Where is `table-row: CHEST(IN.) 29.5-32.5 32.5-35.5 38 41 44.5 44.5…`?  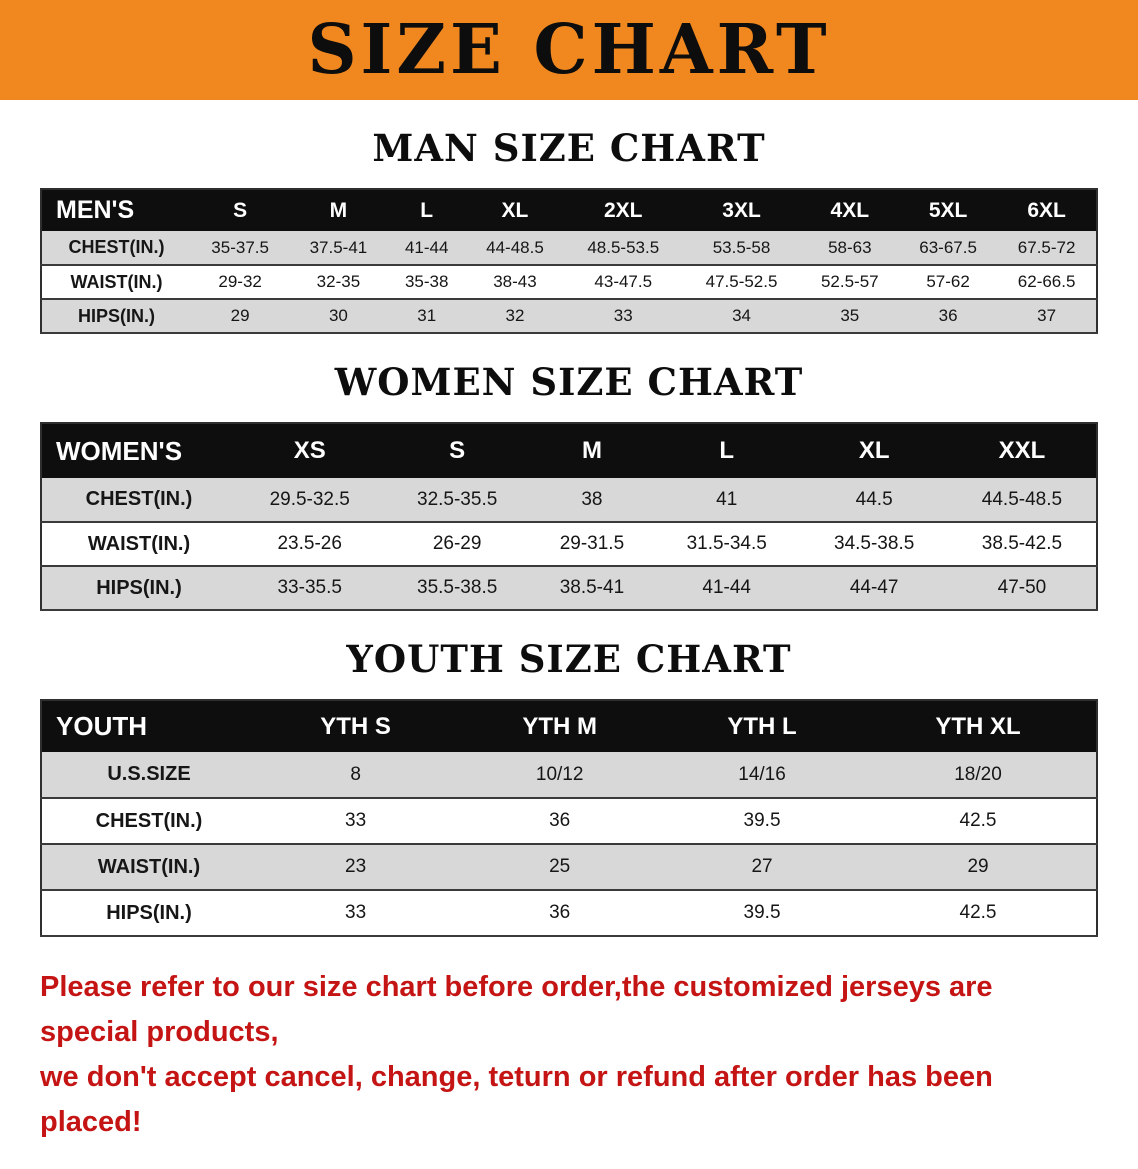 table-row: CHEST(IN.) 29.5-32.5 32.5-35.5 38 41 44.5 44.5… is located at coordinates (569, 500).